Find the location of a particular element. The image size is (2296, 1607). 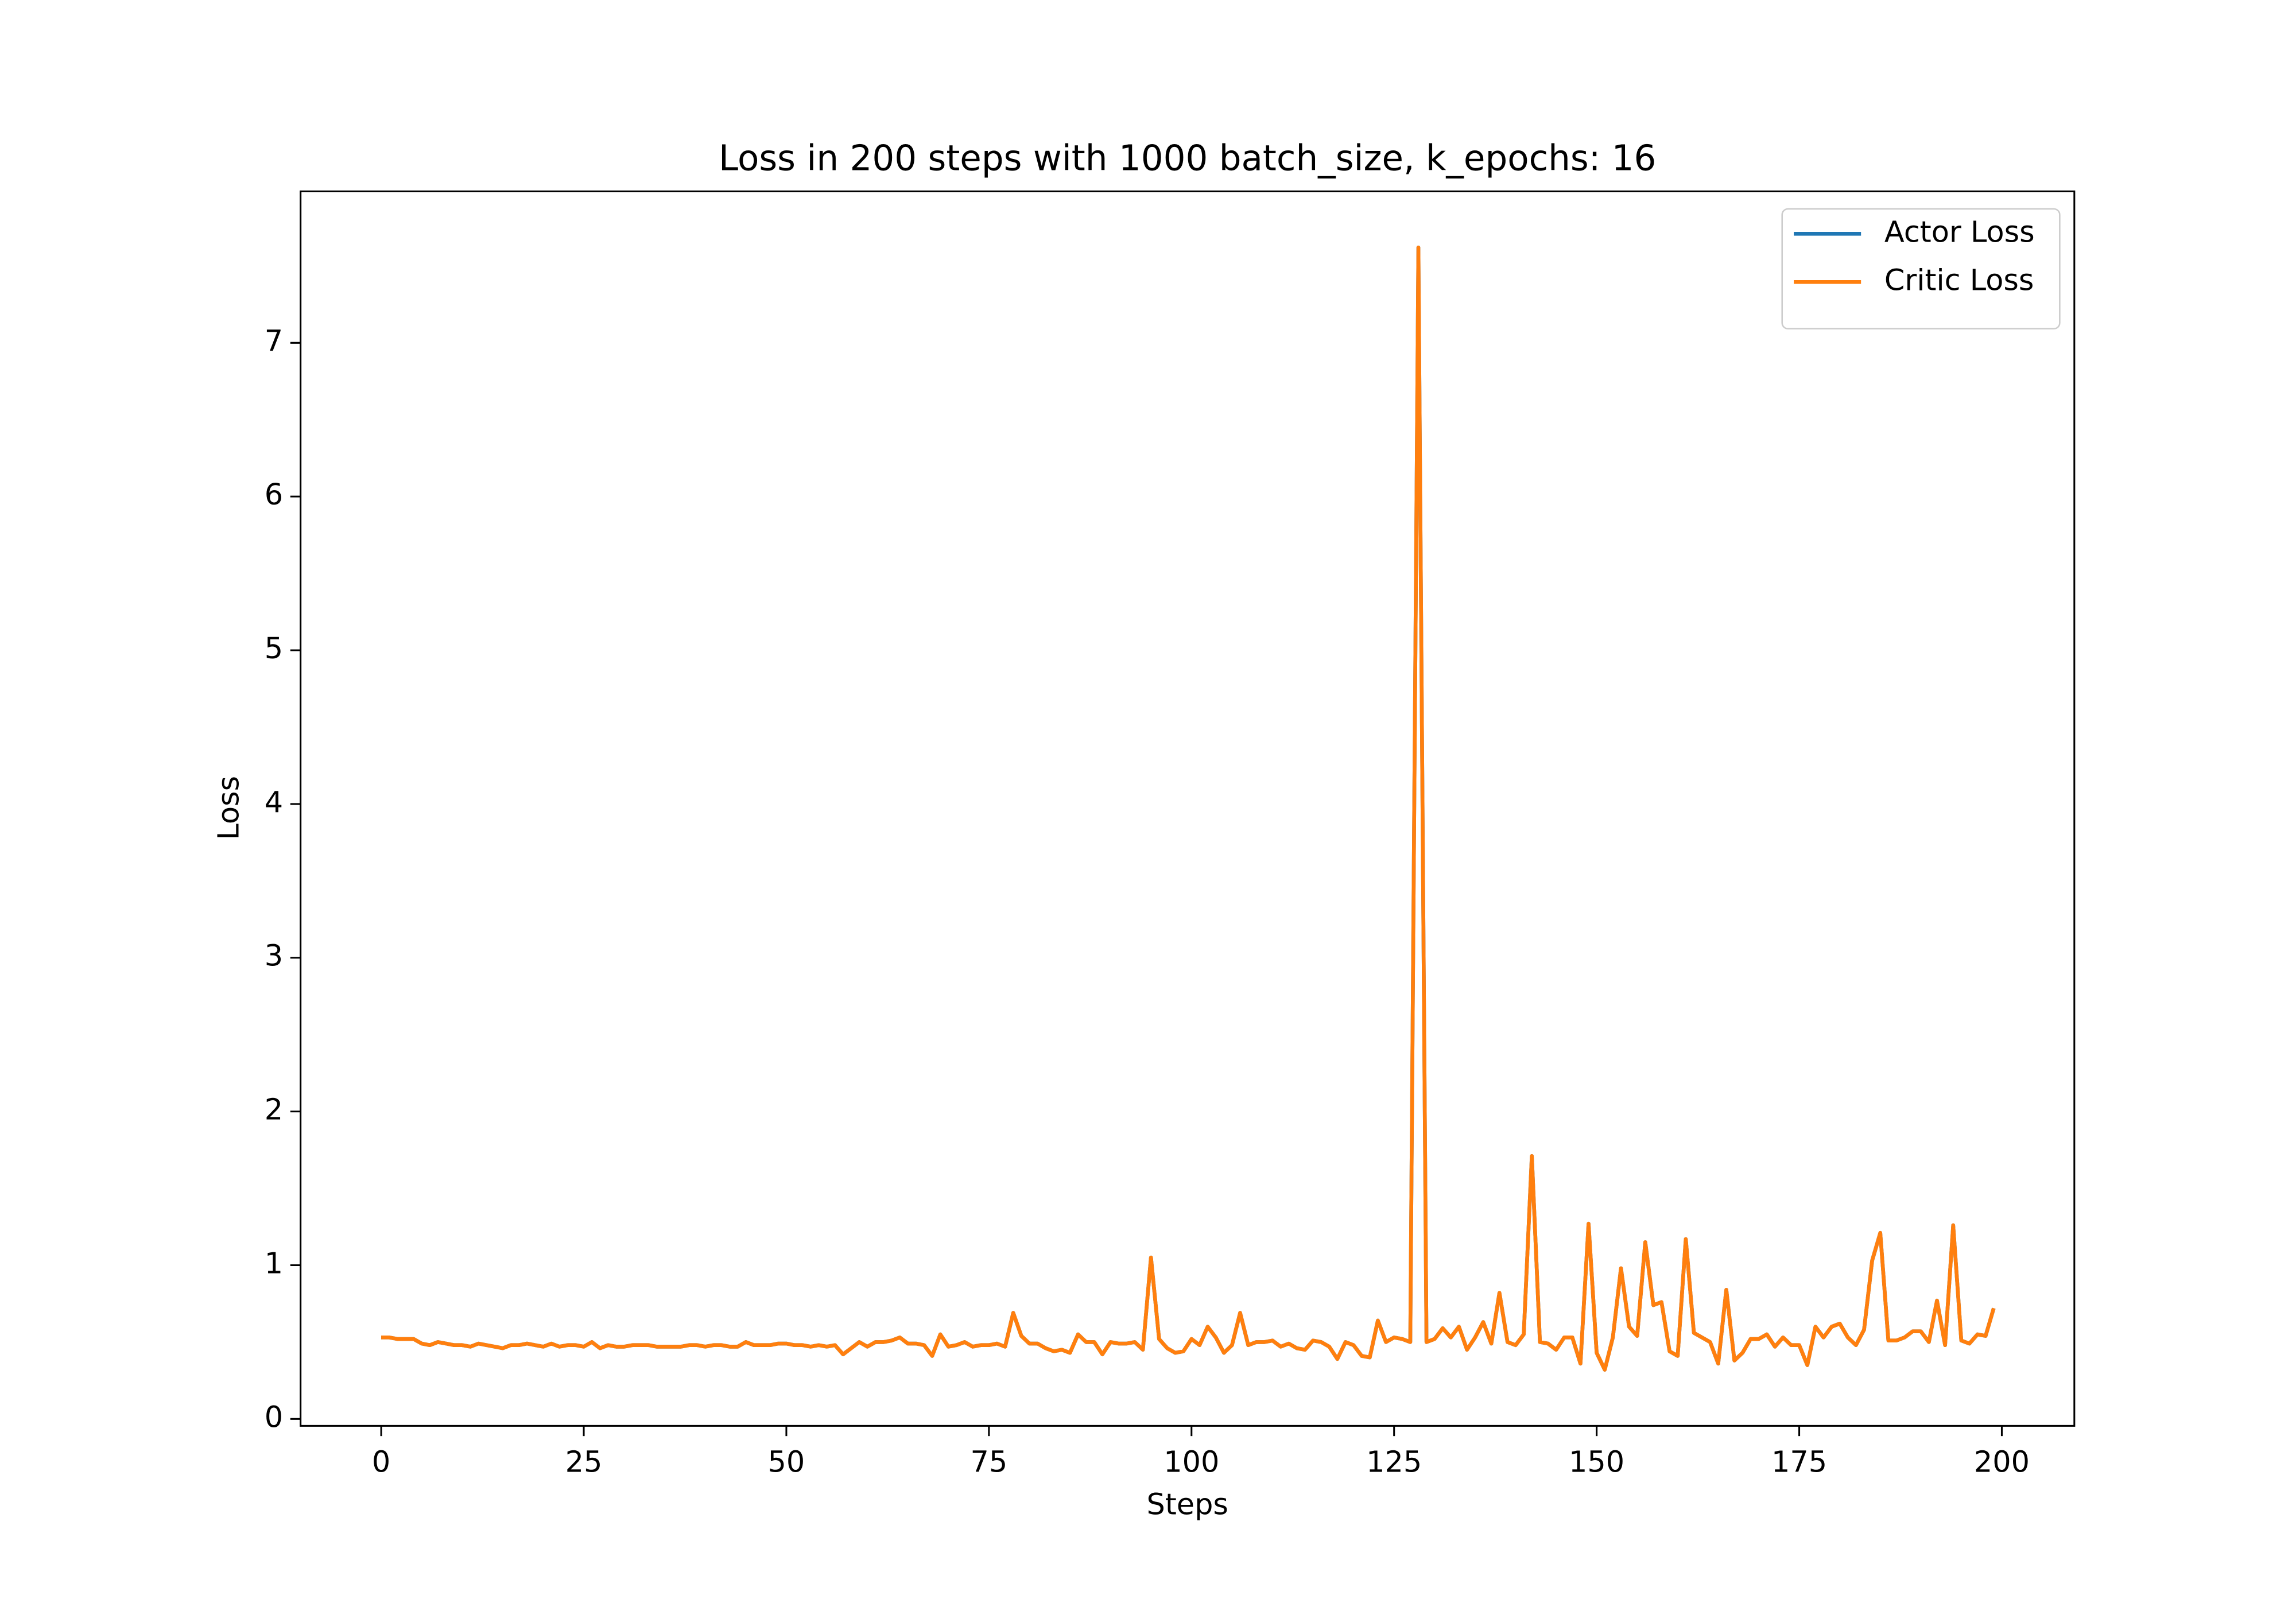

x-tick-label: 100 is located at coordinates (1191, 1463).